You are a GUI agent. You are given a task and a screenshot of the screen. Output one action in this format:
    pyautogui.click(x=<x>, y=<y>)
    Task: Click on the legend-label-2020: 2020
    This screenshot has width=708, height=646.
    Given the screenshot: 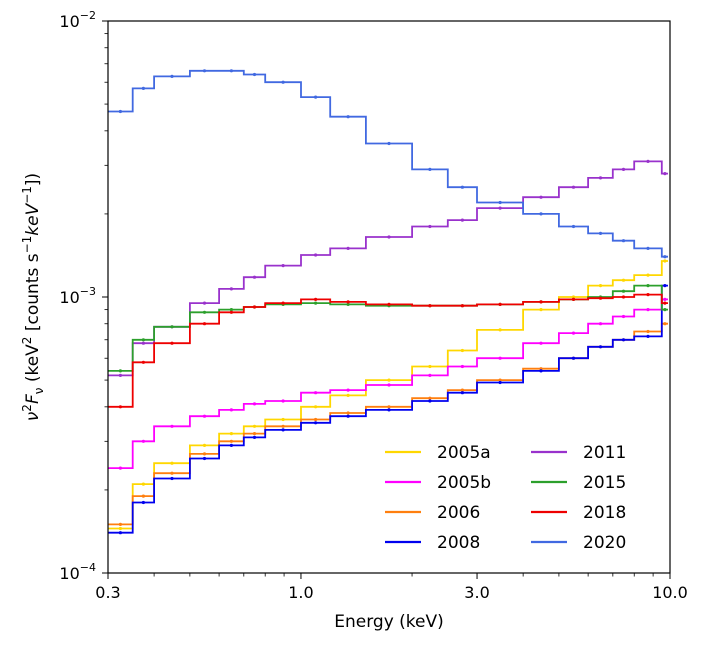 What is the action you would take?
    pyautogui.click(x=604, y=543)
    